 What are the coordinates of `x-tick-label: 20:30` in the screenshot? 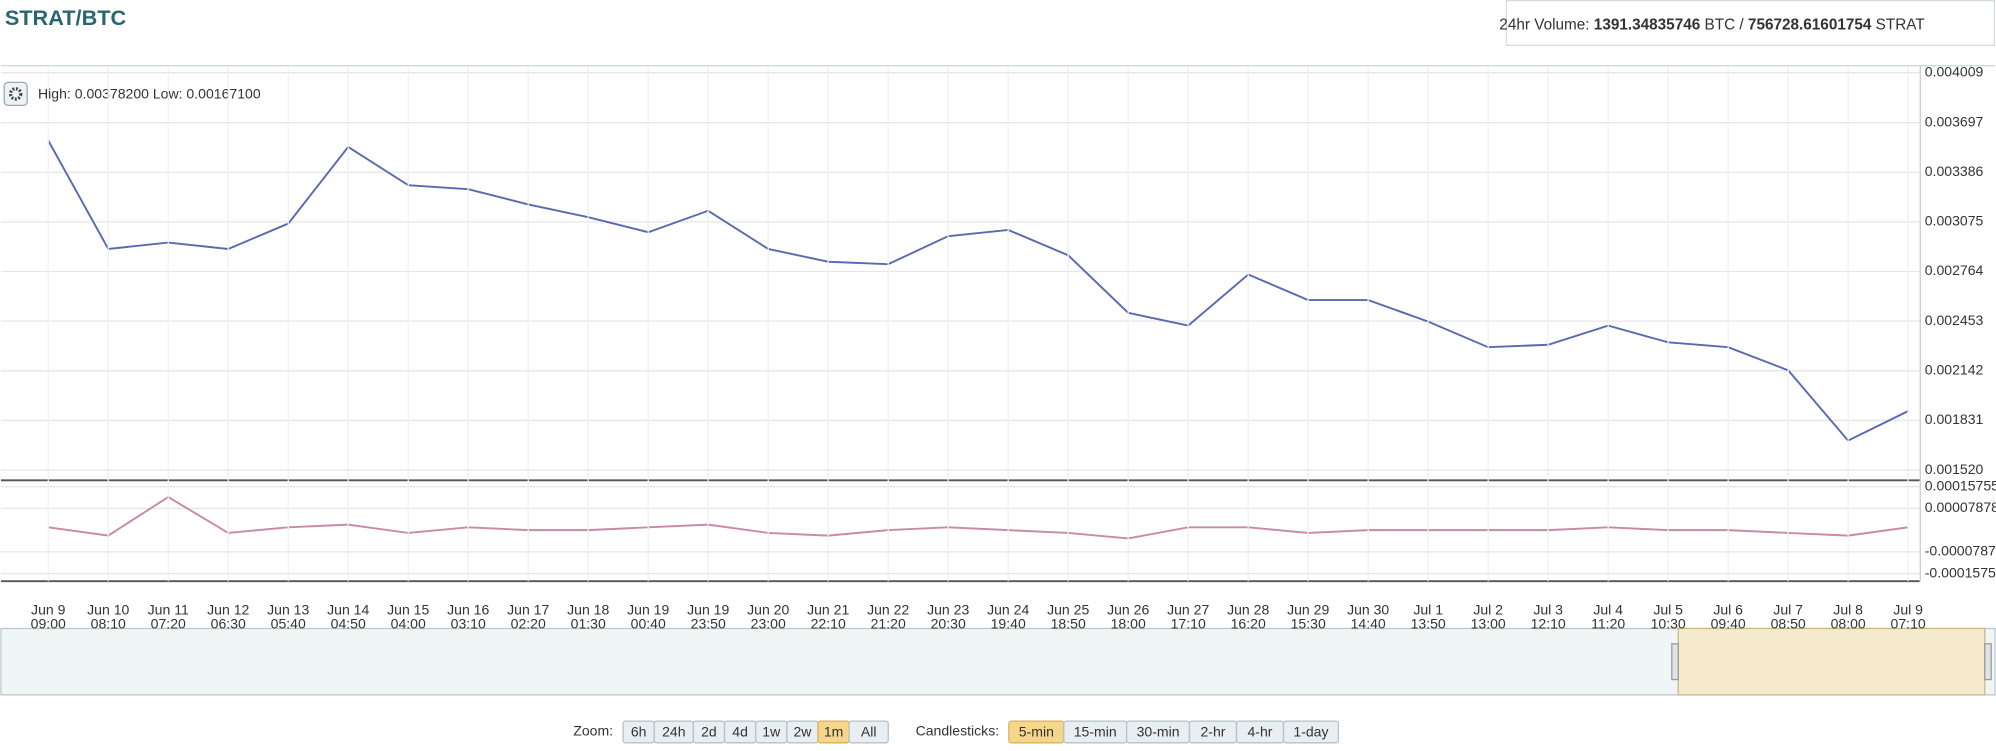 It's located at (948, 623).